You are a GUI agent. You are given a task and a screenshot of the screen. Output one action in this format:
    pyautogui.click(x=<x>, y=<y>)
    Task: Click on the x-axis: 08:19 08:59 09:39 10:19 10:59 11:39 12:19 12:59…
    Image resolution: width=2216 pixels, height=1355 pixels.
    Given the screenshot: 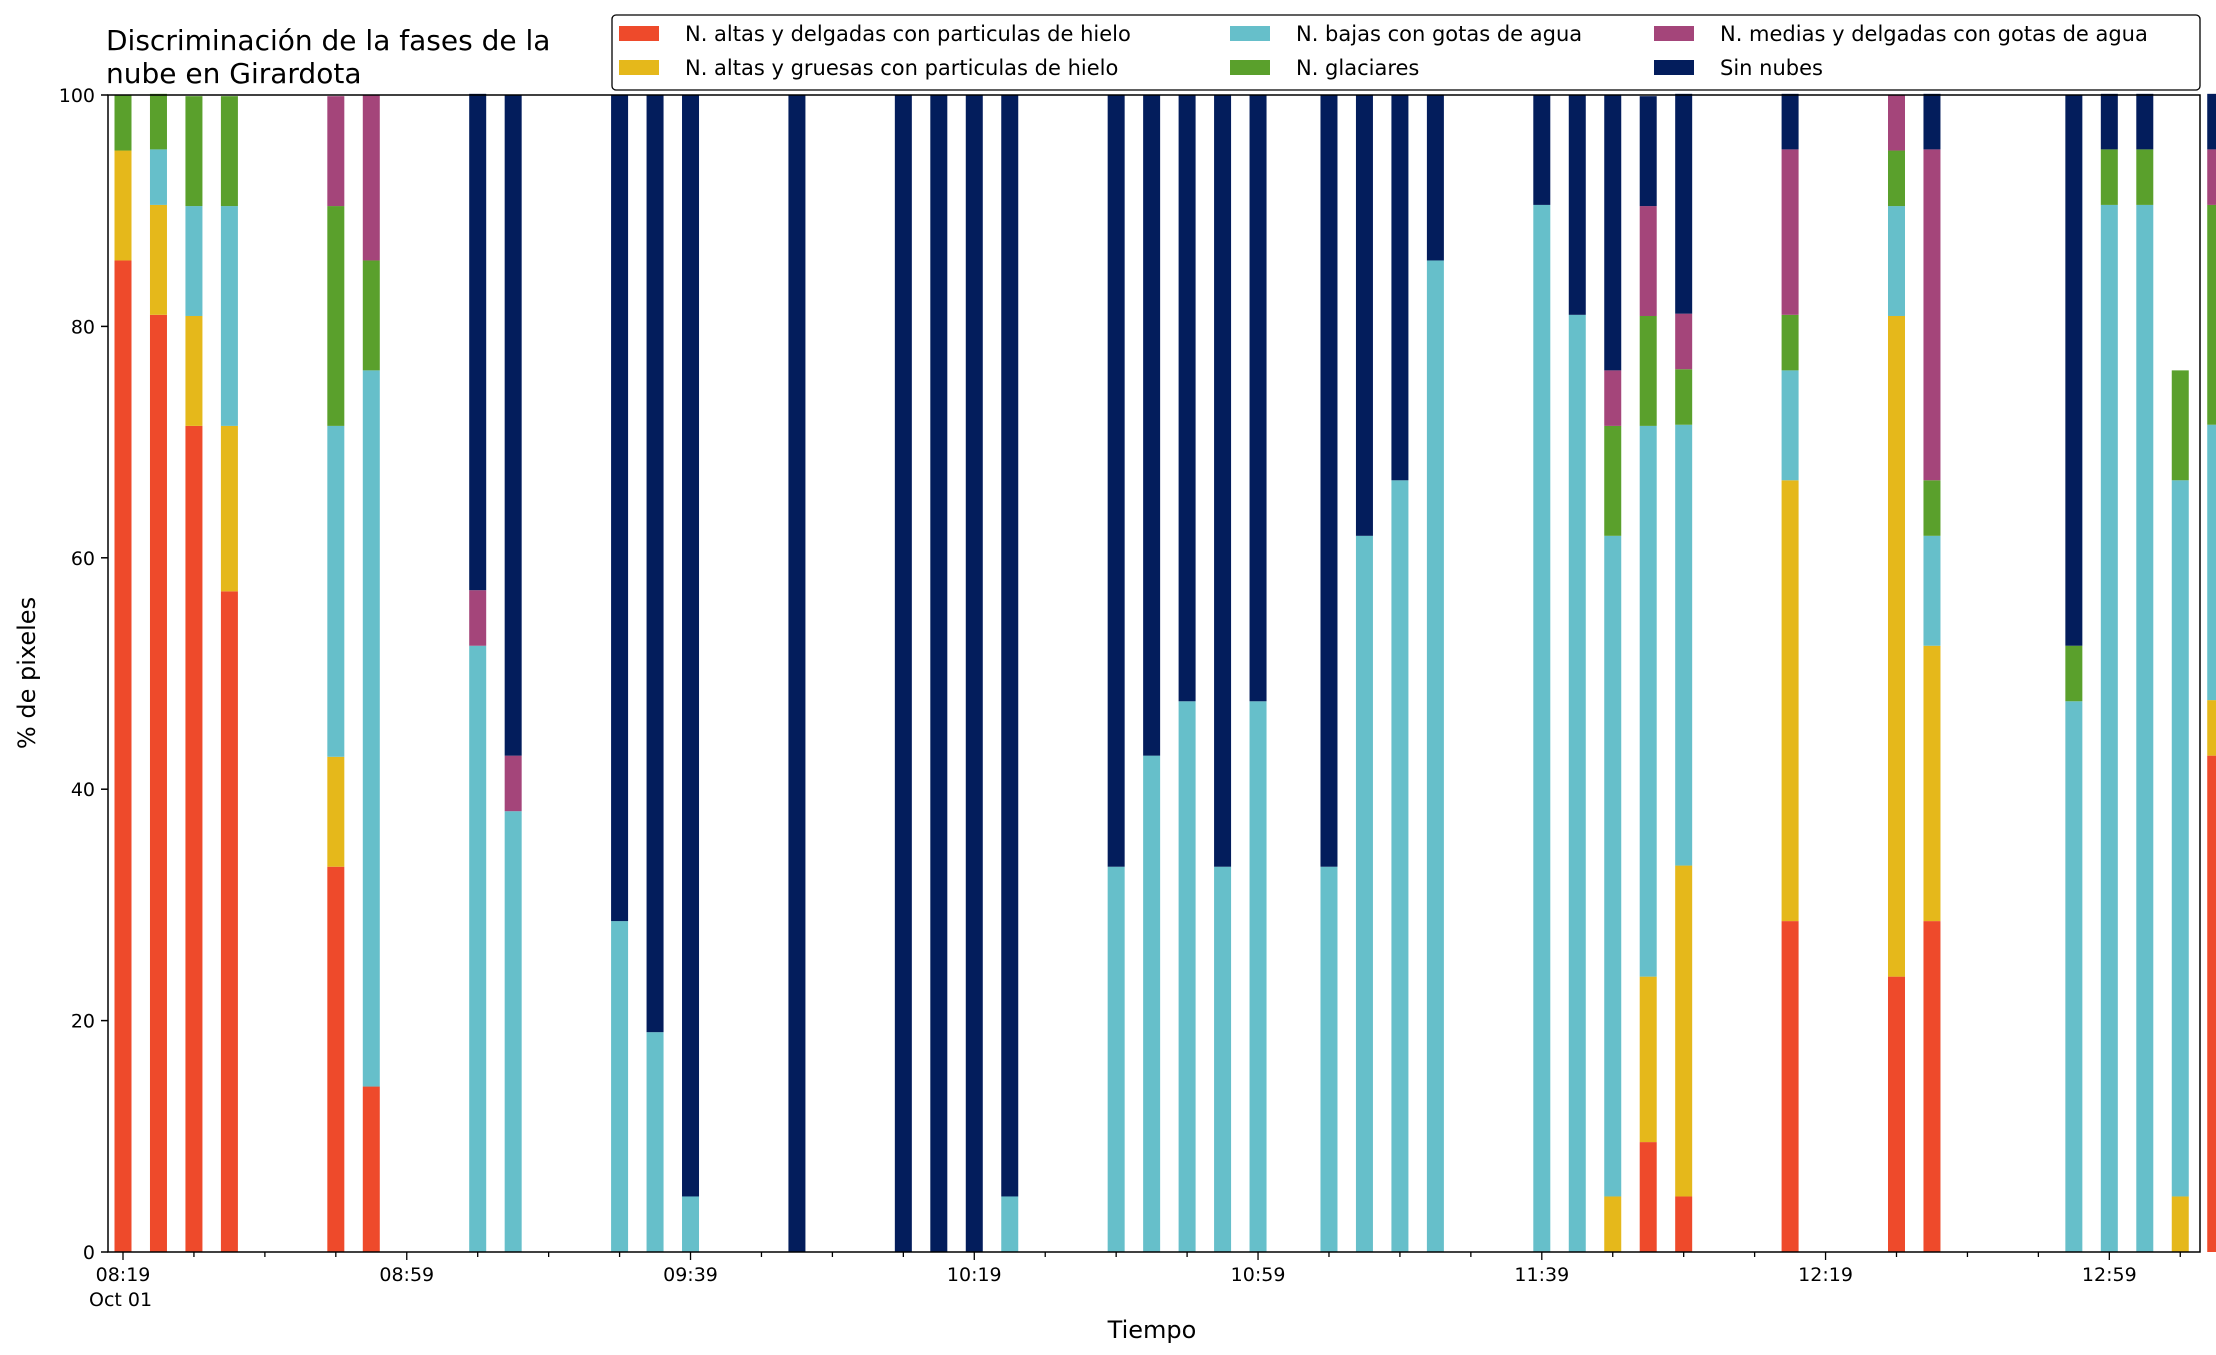 What is the action you would take?
    pyautogui.click(x=1135, y=1281)
    